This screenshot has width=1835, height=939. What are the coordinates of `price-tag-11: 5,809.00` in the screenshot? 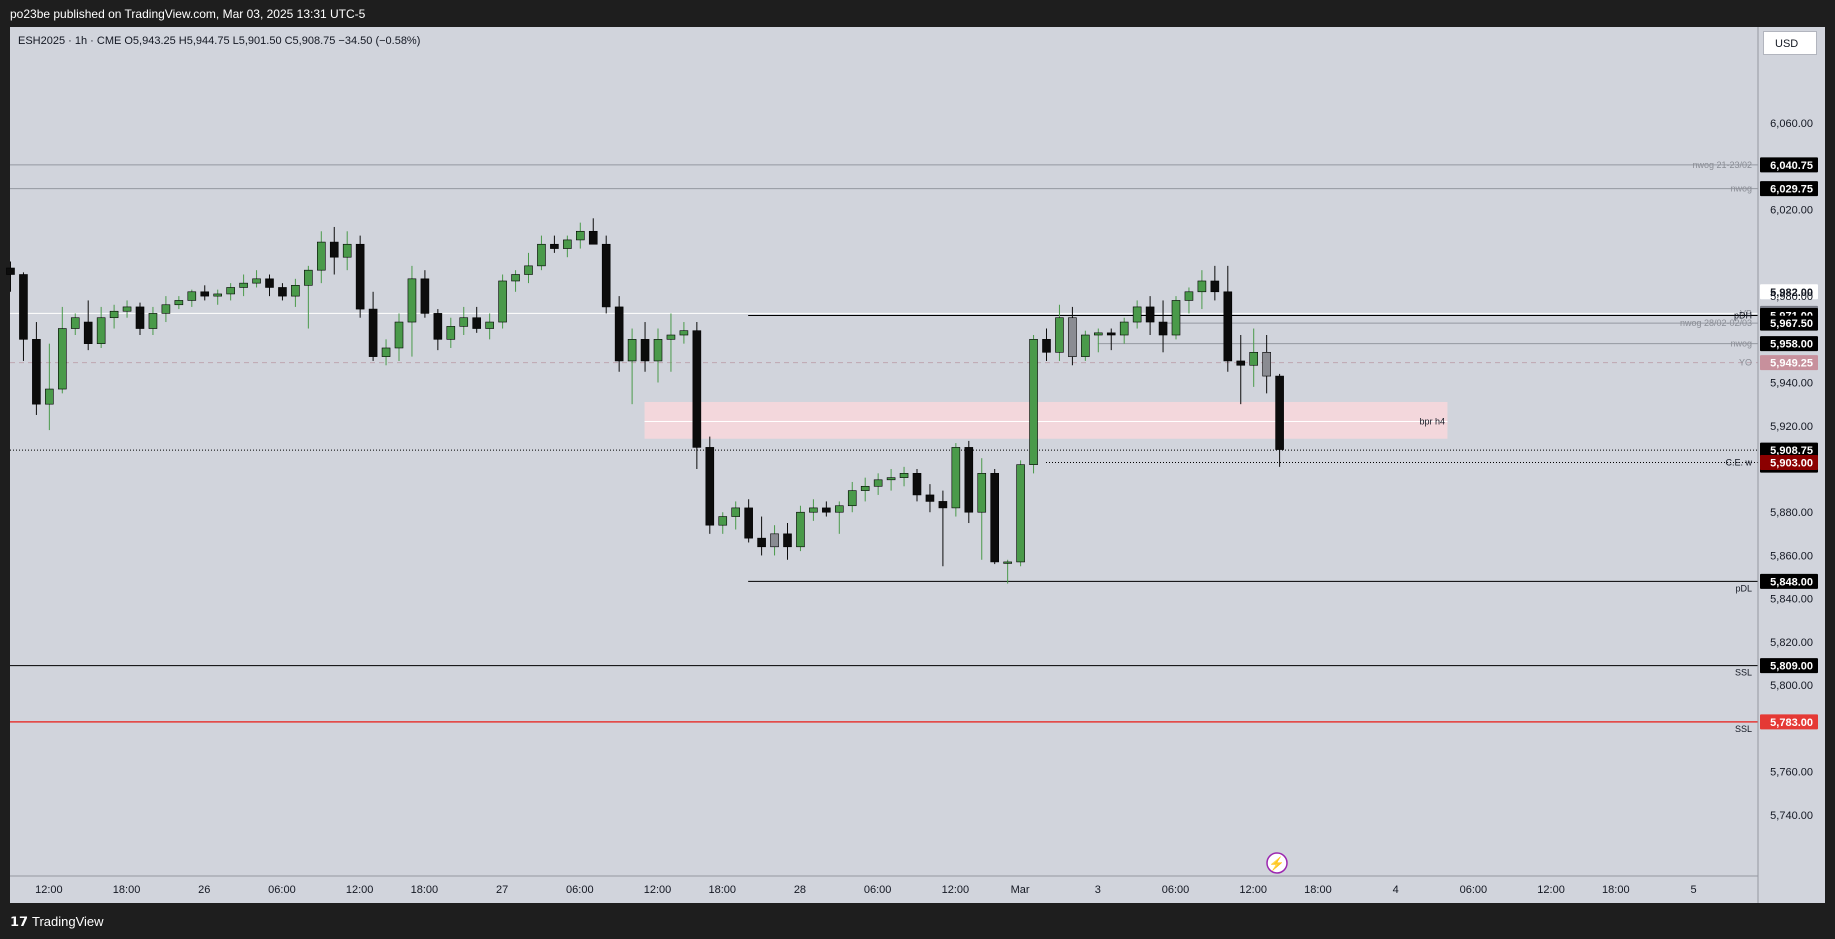 It's located at (1791, 667).